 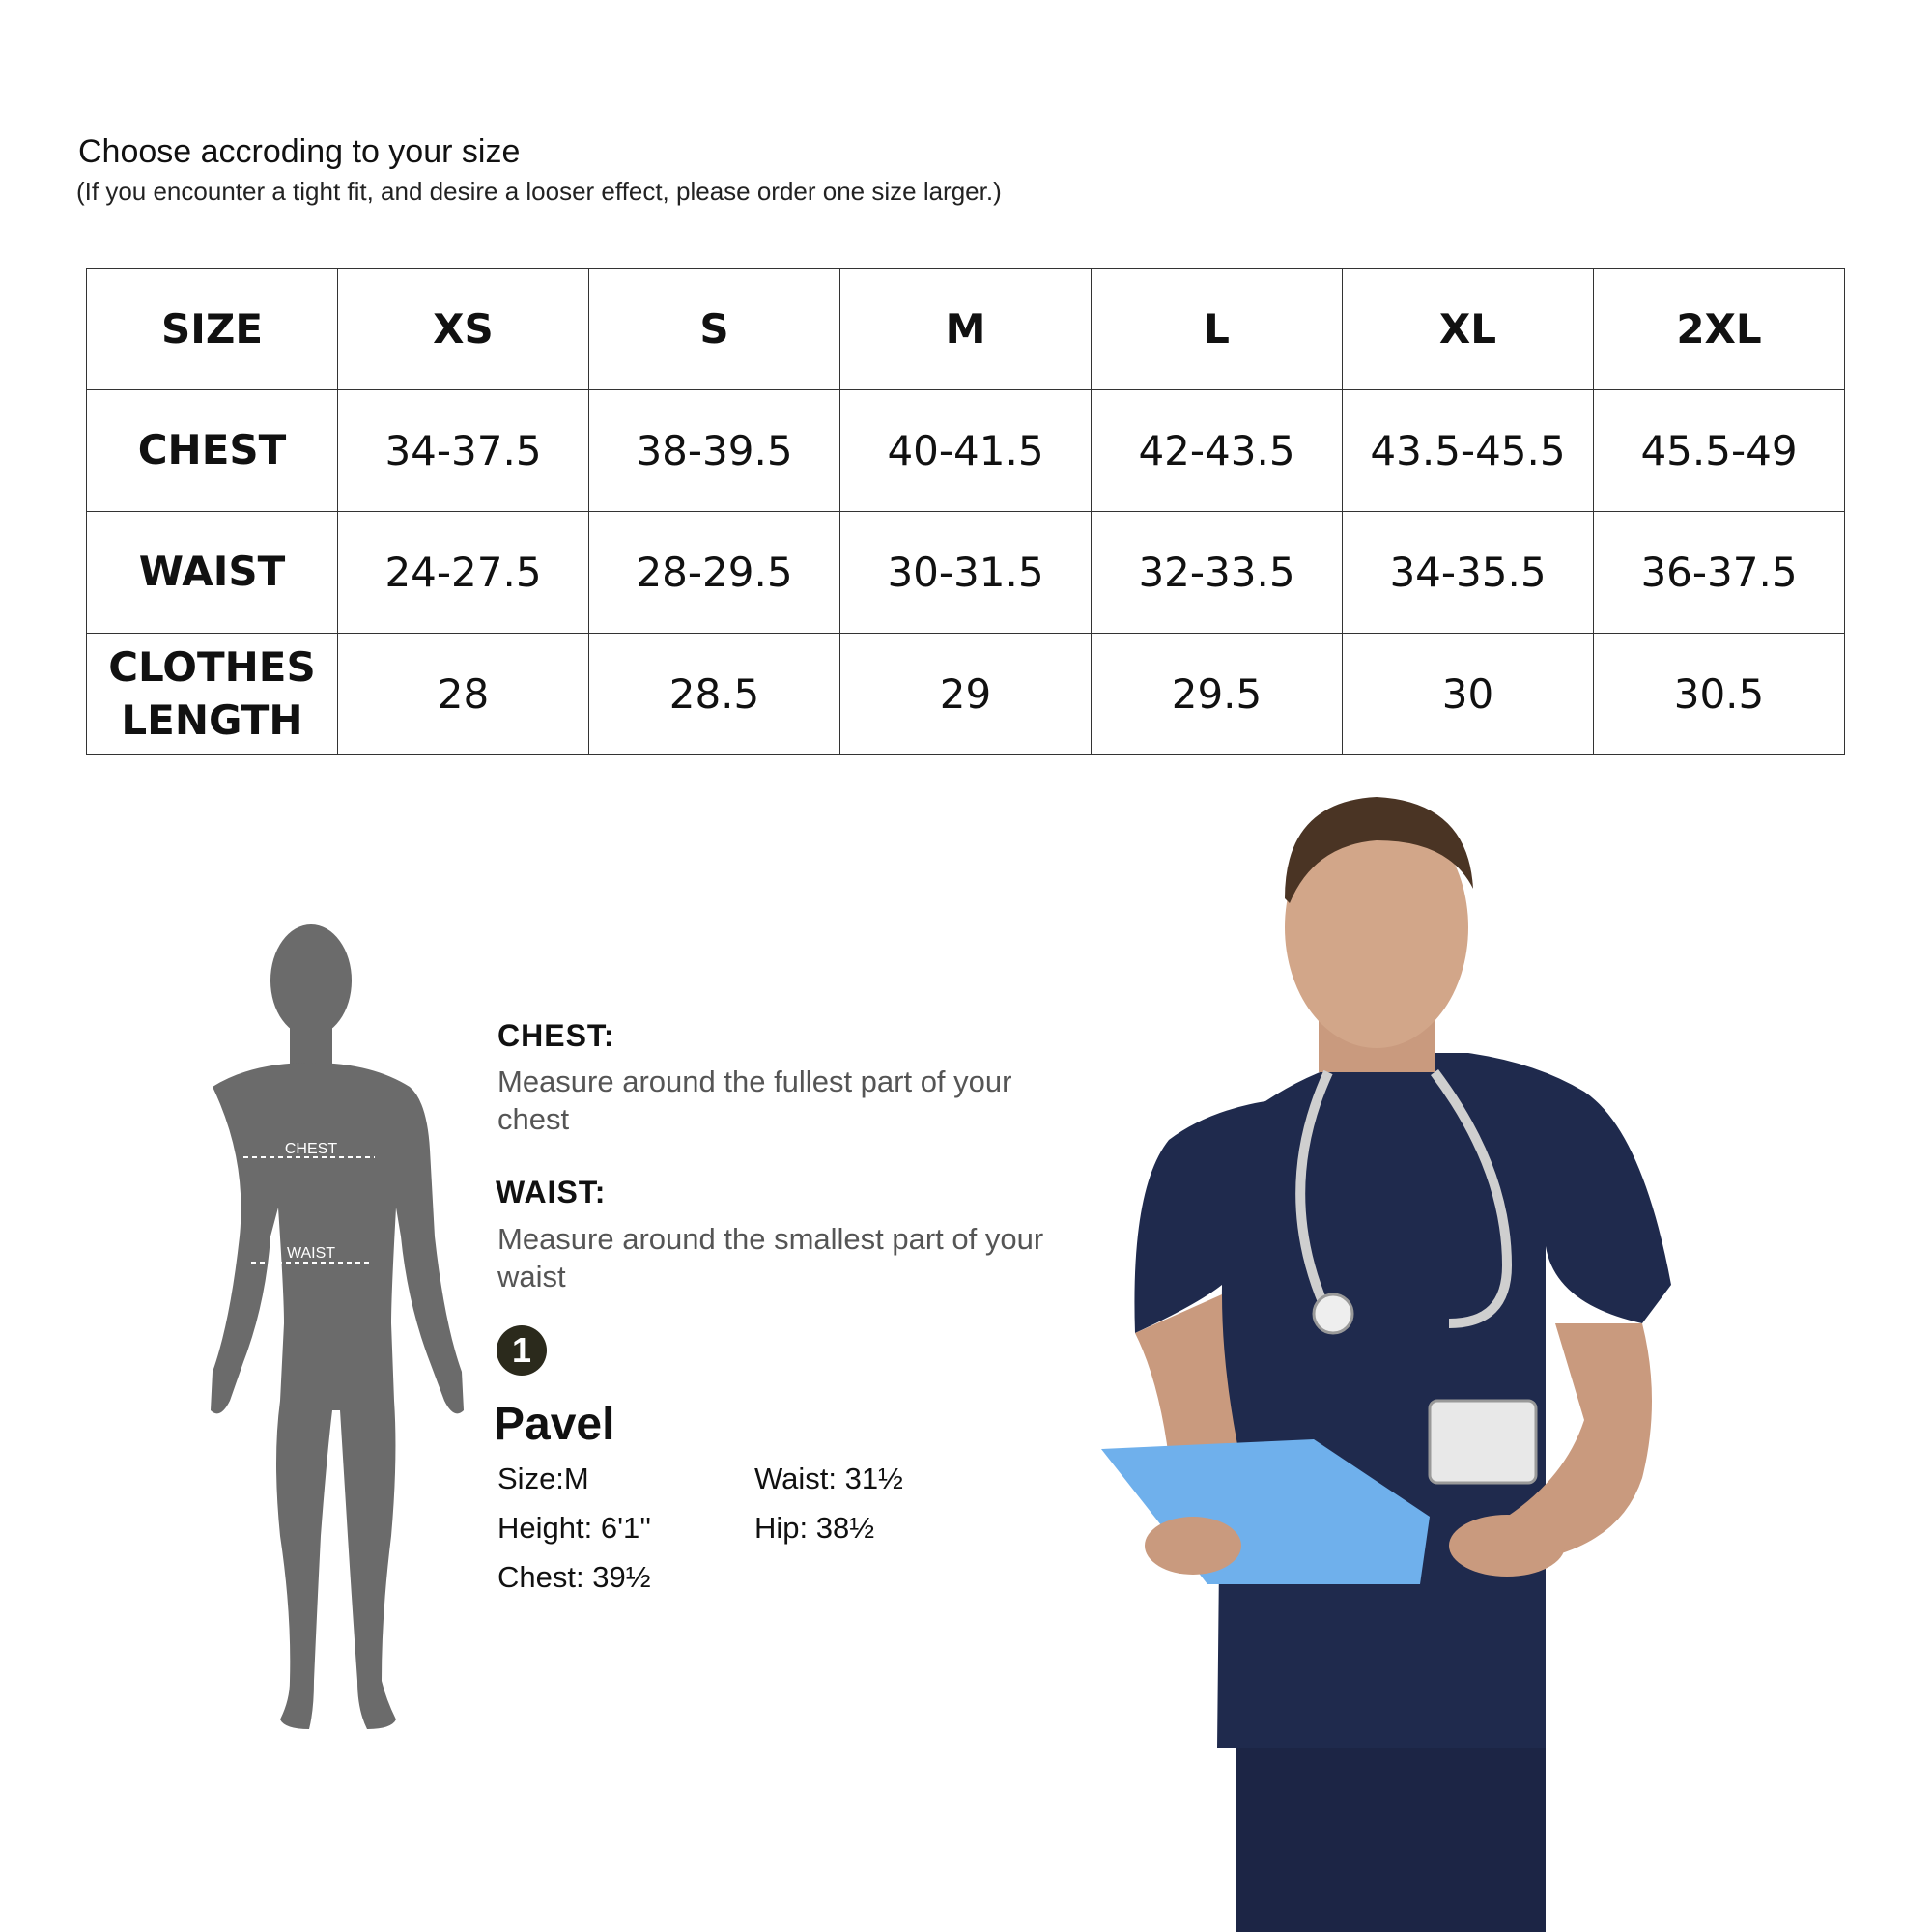 What do you see at coordinates (814, 1528) in the screenshot?
I see `model-hip: Hip: 38½` at bounding box center [814, 1528].